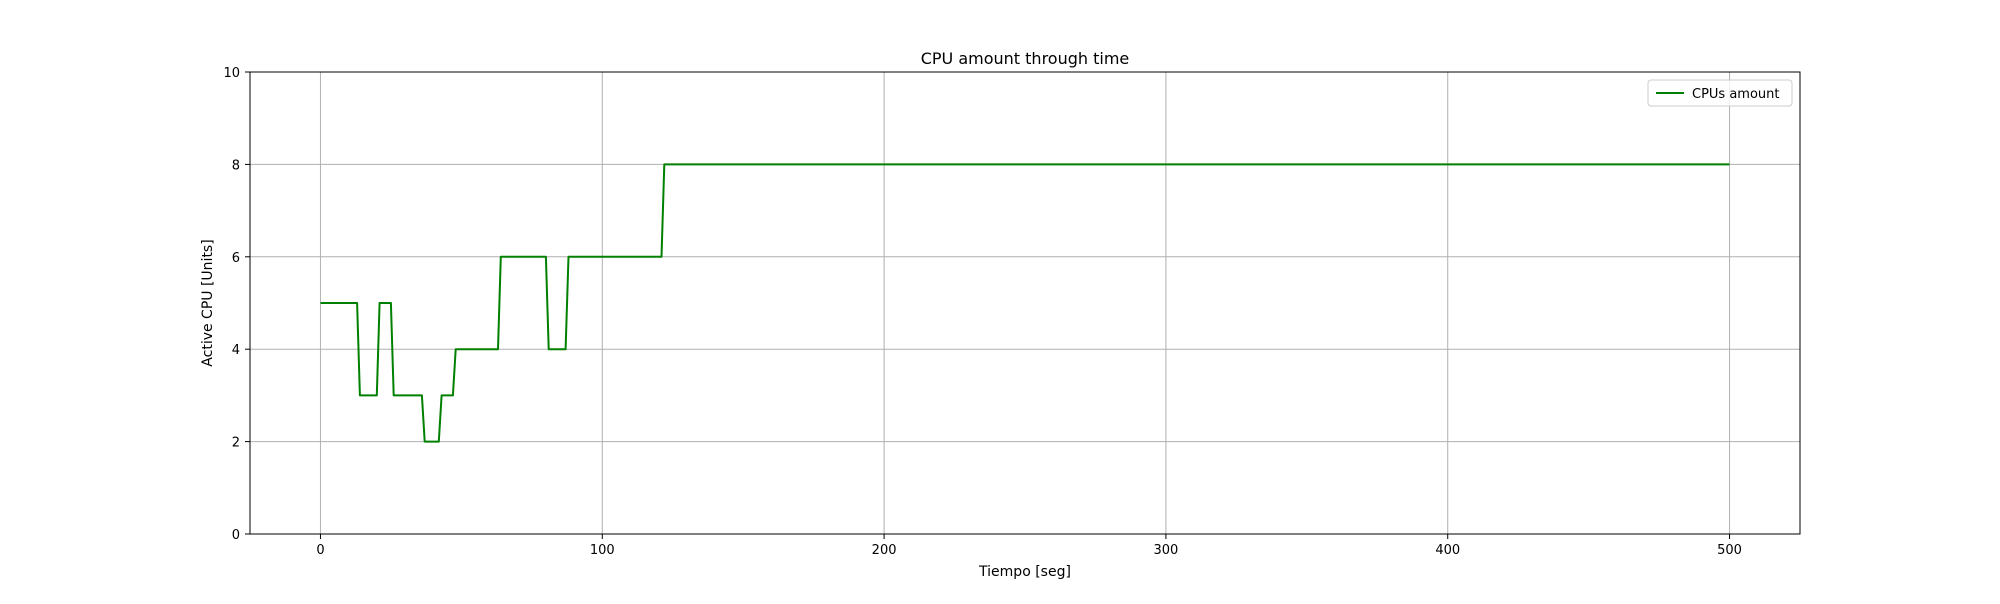 This screenshot has height=604, width=2000. What do you see at coordinates (236, 443) in the screenshot?
I see `y-tick-label: 2` at bounding box center [236, 443].